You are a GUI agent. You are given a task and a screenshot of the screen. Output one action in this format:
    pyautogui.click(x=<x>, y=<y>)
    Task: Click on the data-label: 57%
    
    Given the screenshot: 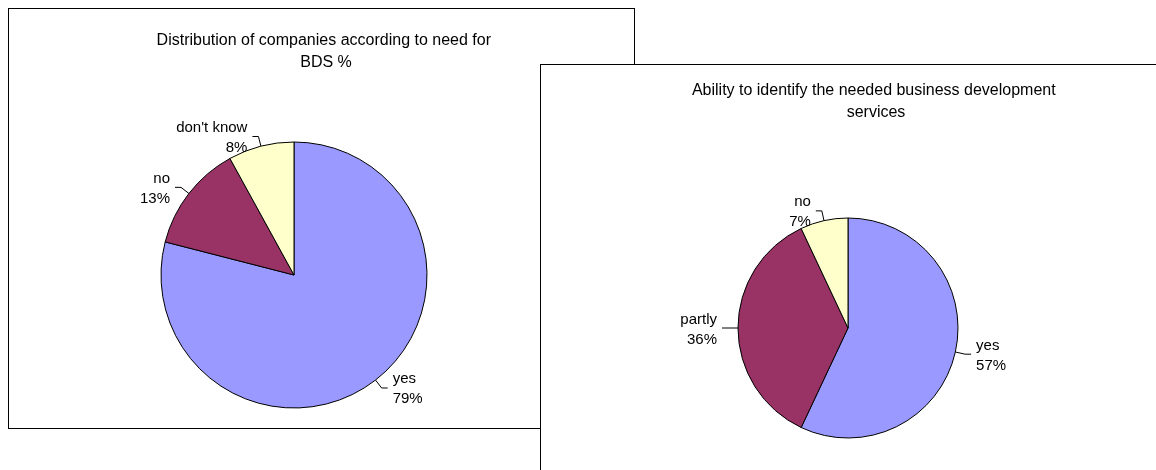 What is the action you would take?
    pyautogui.click(x=991, y=364)
    